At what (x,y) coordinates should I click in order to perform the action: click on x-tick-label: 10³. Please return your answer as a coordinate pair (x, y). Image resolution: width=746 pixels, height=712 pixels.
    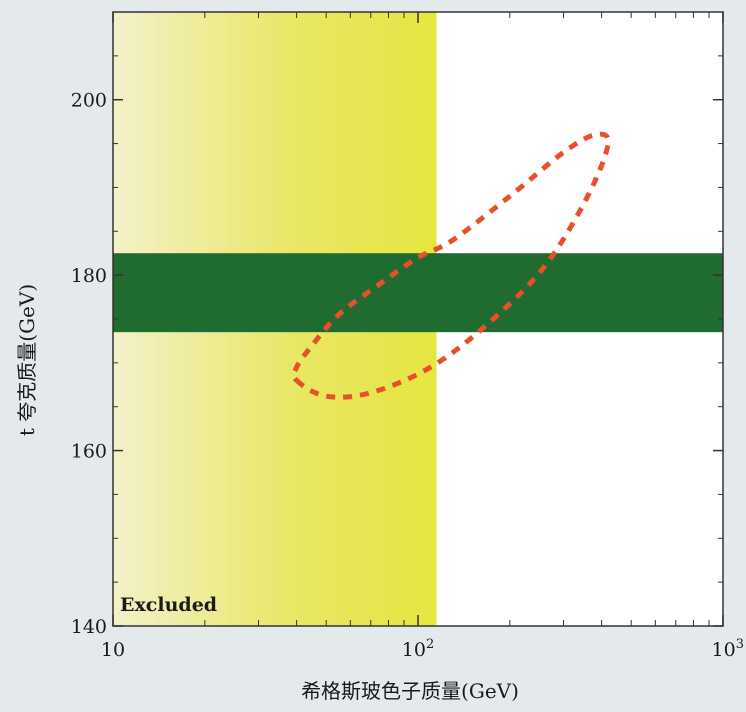
    Looking at the image, I should click on (728, 649).